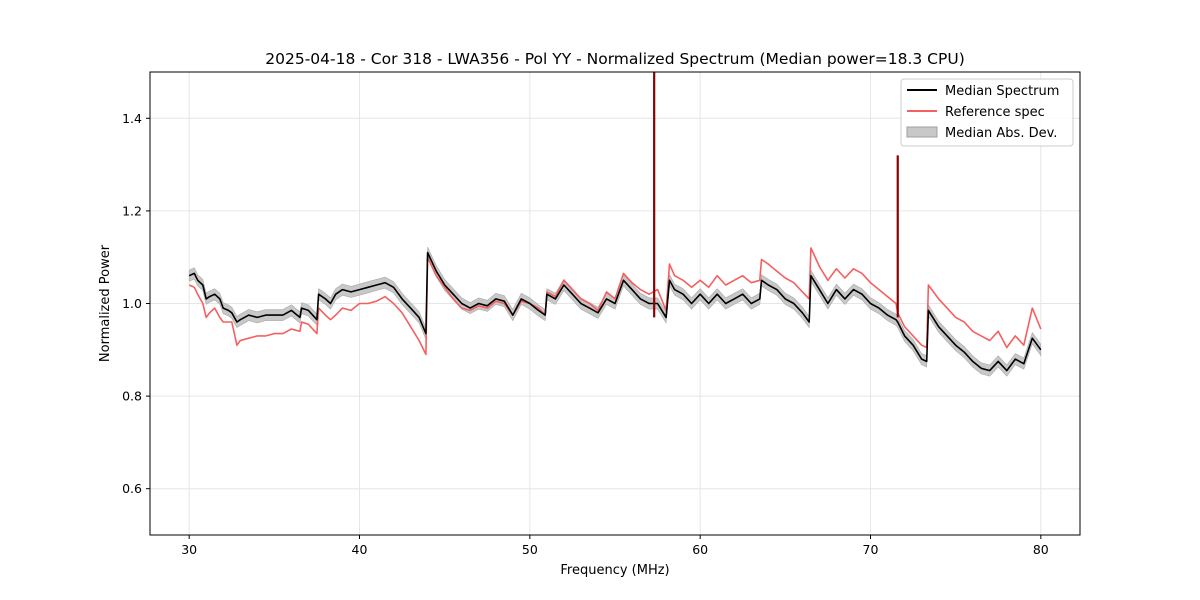 The height and width of the screenshot is (600, 1200). Describe the element at coordinates (700, 549) in the screenshot. I see `x-tick-label: 60` at that location.